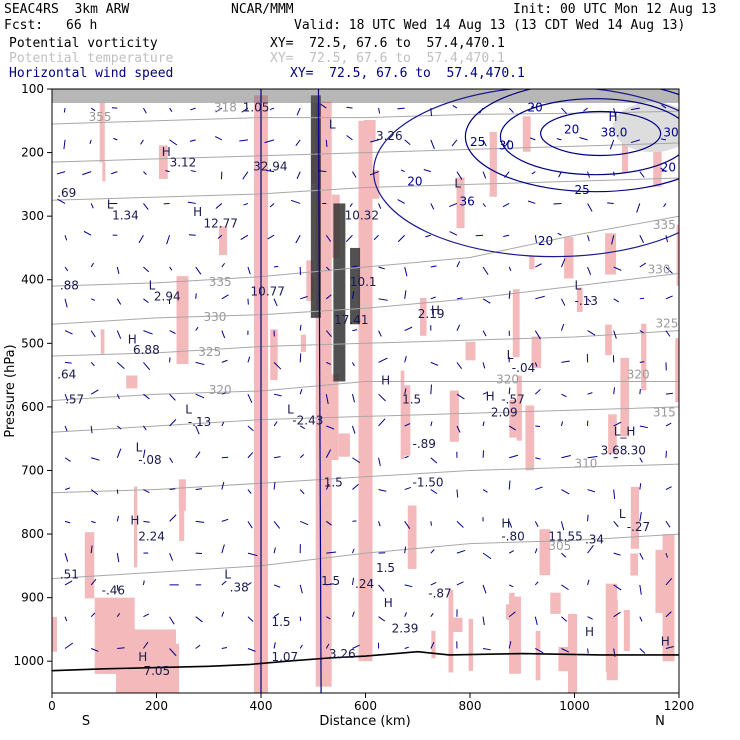 The height and width of the screenshot is (740, 740). Describe the element at coordinates (221, 224) in the screenshot. I see `contour-label: 12.77` at that location.